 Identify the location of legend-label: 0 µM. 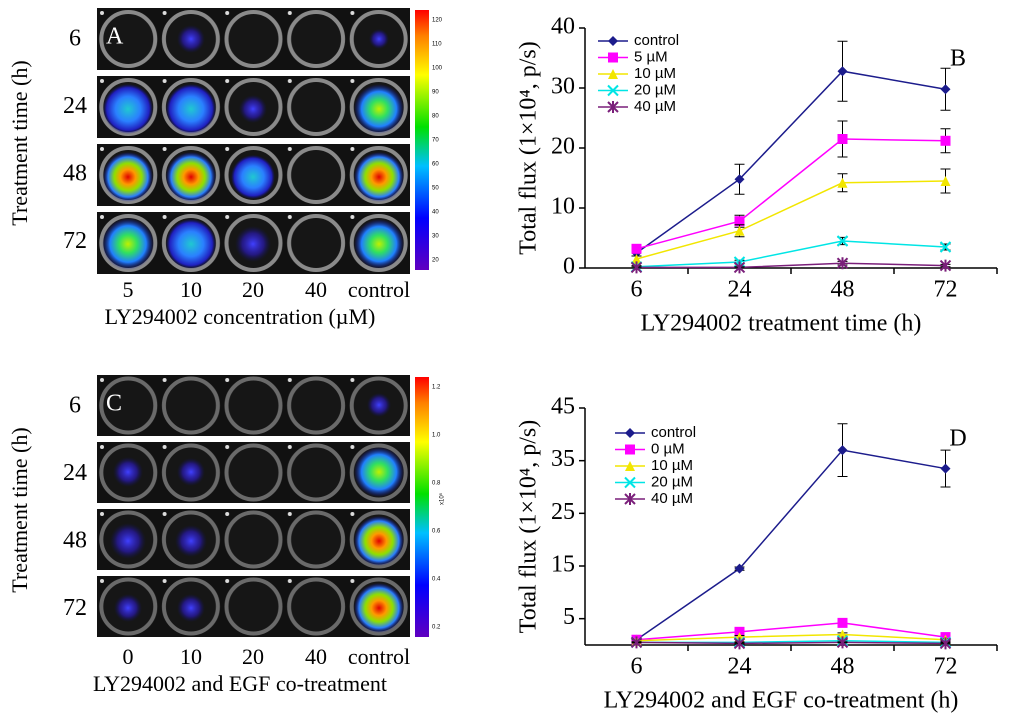
(668, 448).